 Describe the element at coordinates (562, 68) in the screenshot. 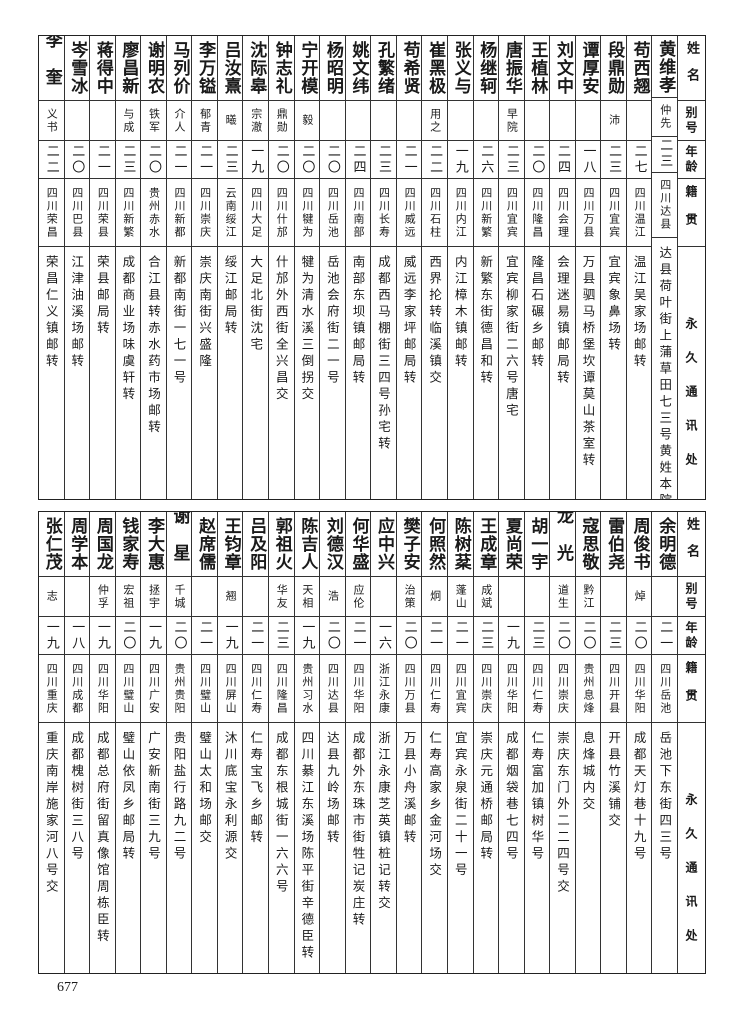

I see `name: 刘文中` at that location.